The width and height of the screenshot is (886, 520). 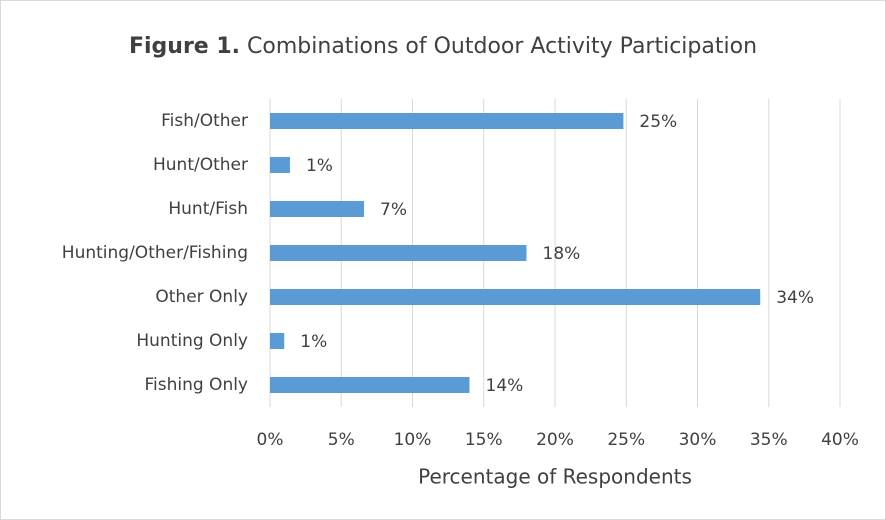 I want to click on y-tick-label: Hunt/Other, so click(x=200, y=165).